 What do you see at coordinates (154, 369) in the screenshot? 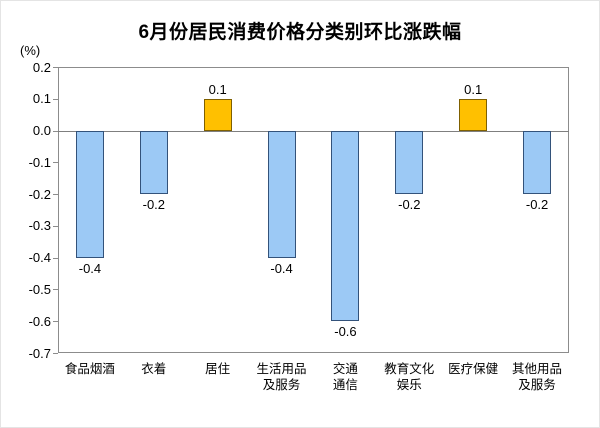
I see `x-axis-category-label: 衣着` at bounding box center [154, 369].